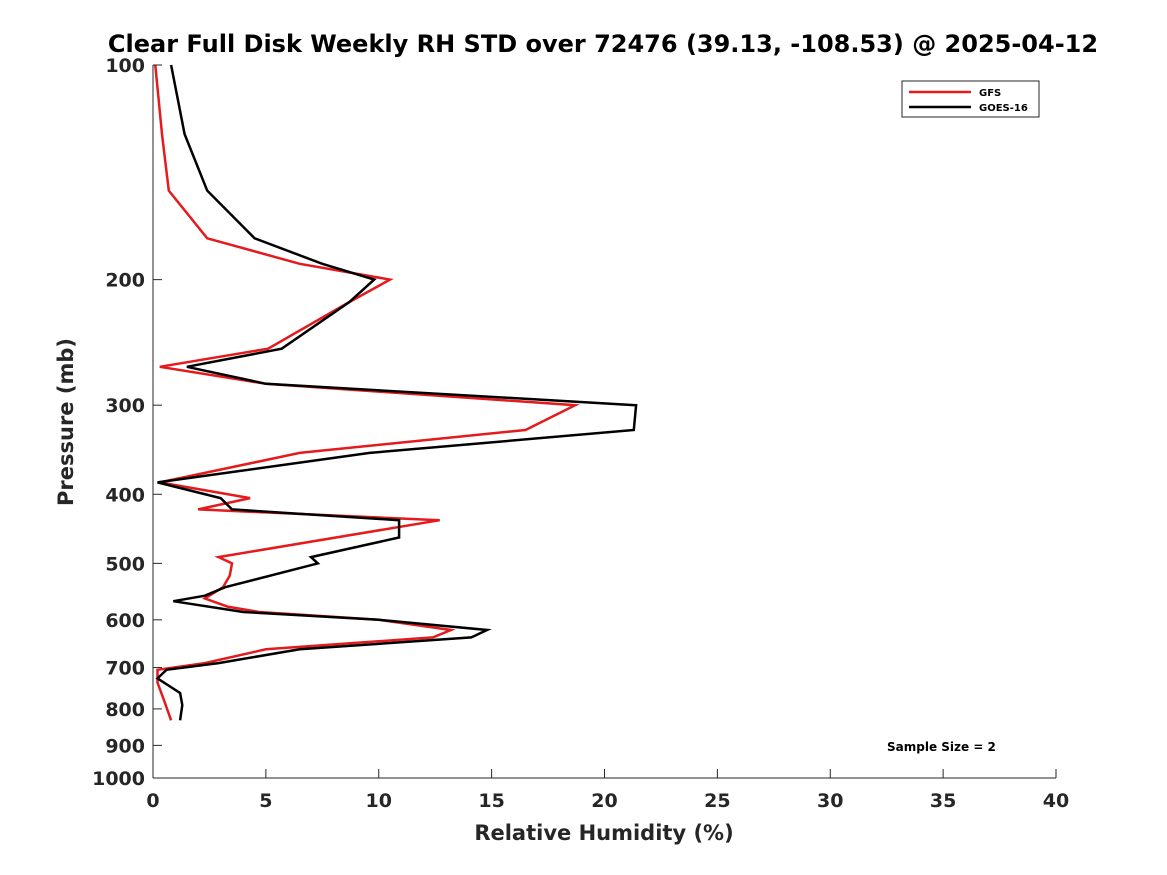 The height and width of the screenshot is (875, 1167). I want to click on y-tick-label: 500, so click(125, 564).